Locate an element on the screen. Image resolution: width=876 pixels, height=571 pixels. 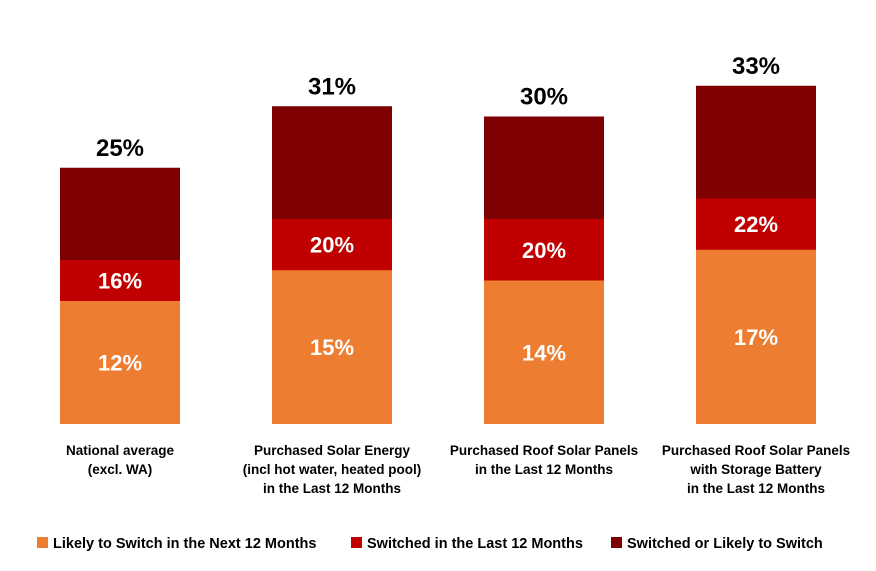
data-label-likely: 12% is located at coordinates (120, 363).